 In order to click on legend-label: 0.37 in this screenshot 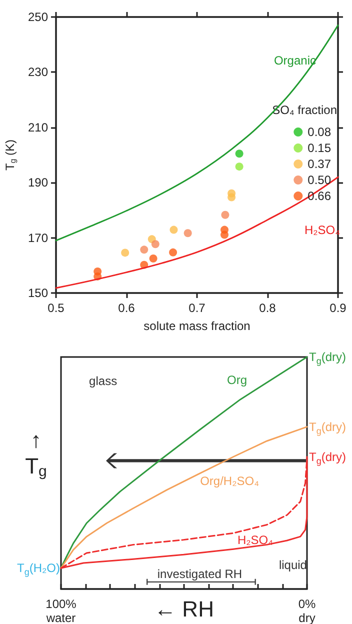, I will do `click(320, 164)`.